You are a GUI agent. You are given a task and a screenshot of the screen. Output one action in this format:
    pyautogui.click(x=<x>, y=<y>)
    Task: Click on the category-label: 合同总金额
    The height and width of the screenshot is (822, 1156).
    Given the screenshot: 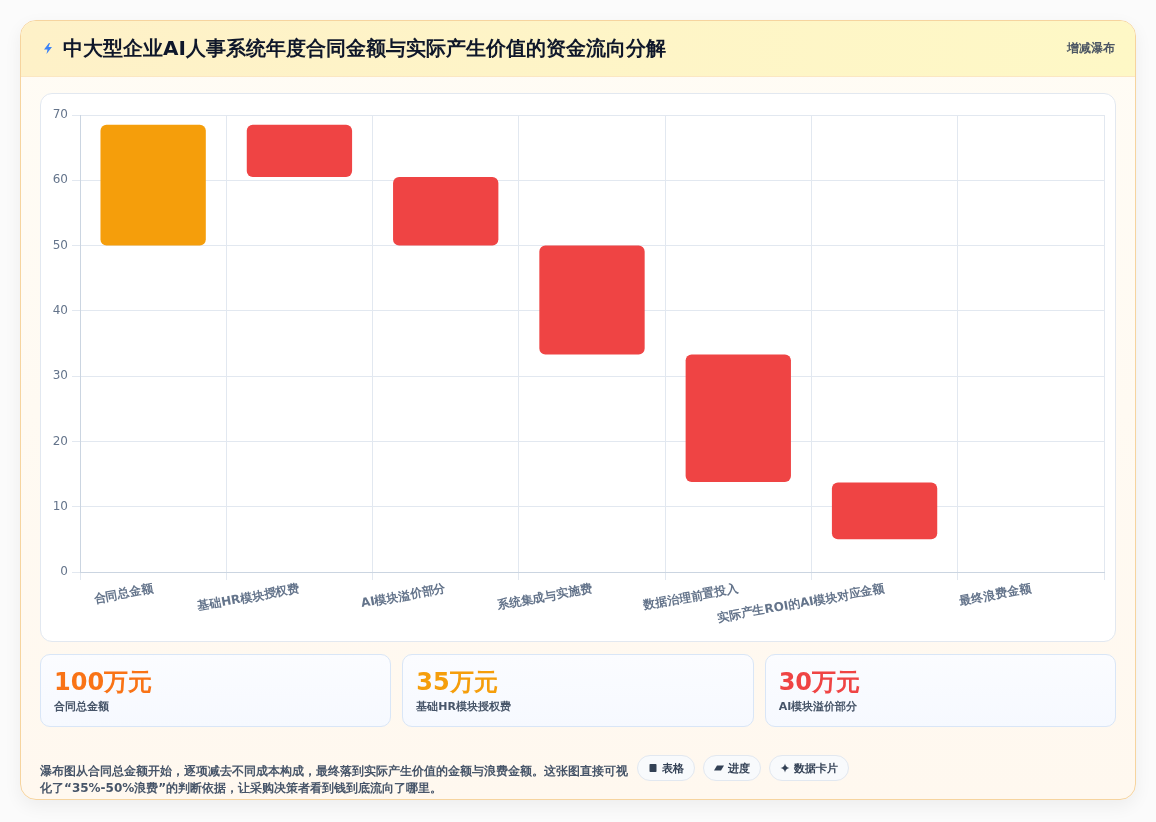 What is the action you would take?
    pyautogui.click(x=82, y=707)
    